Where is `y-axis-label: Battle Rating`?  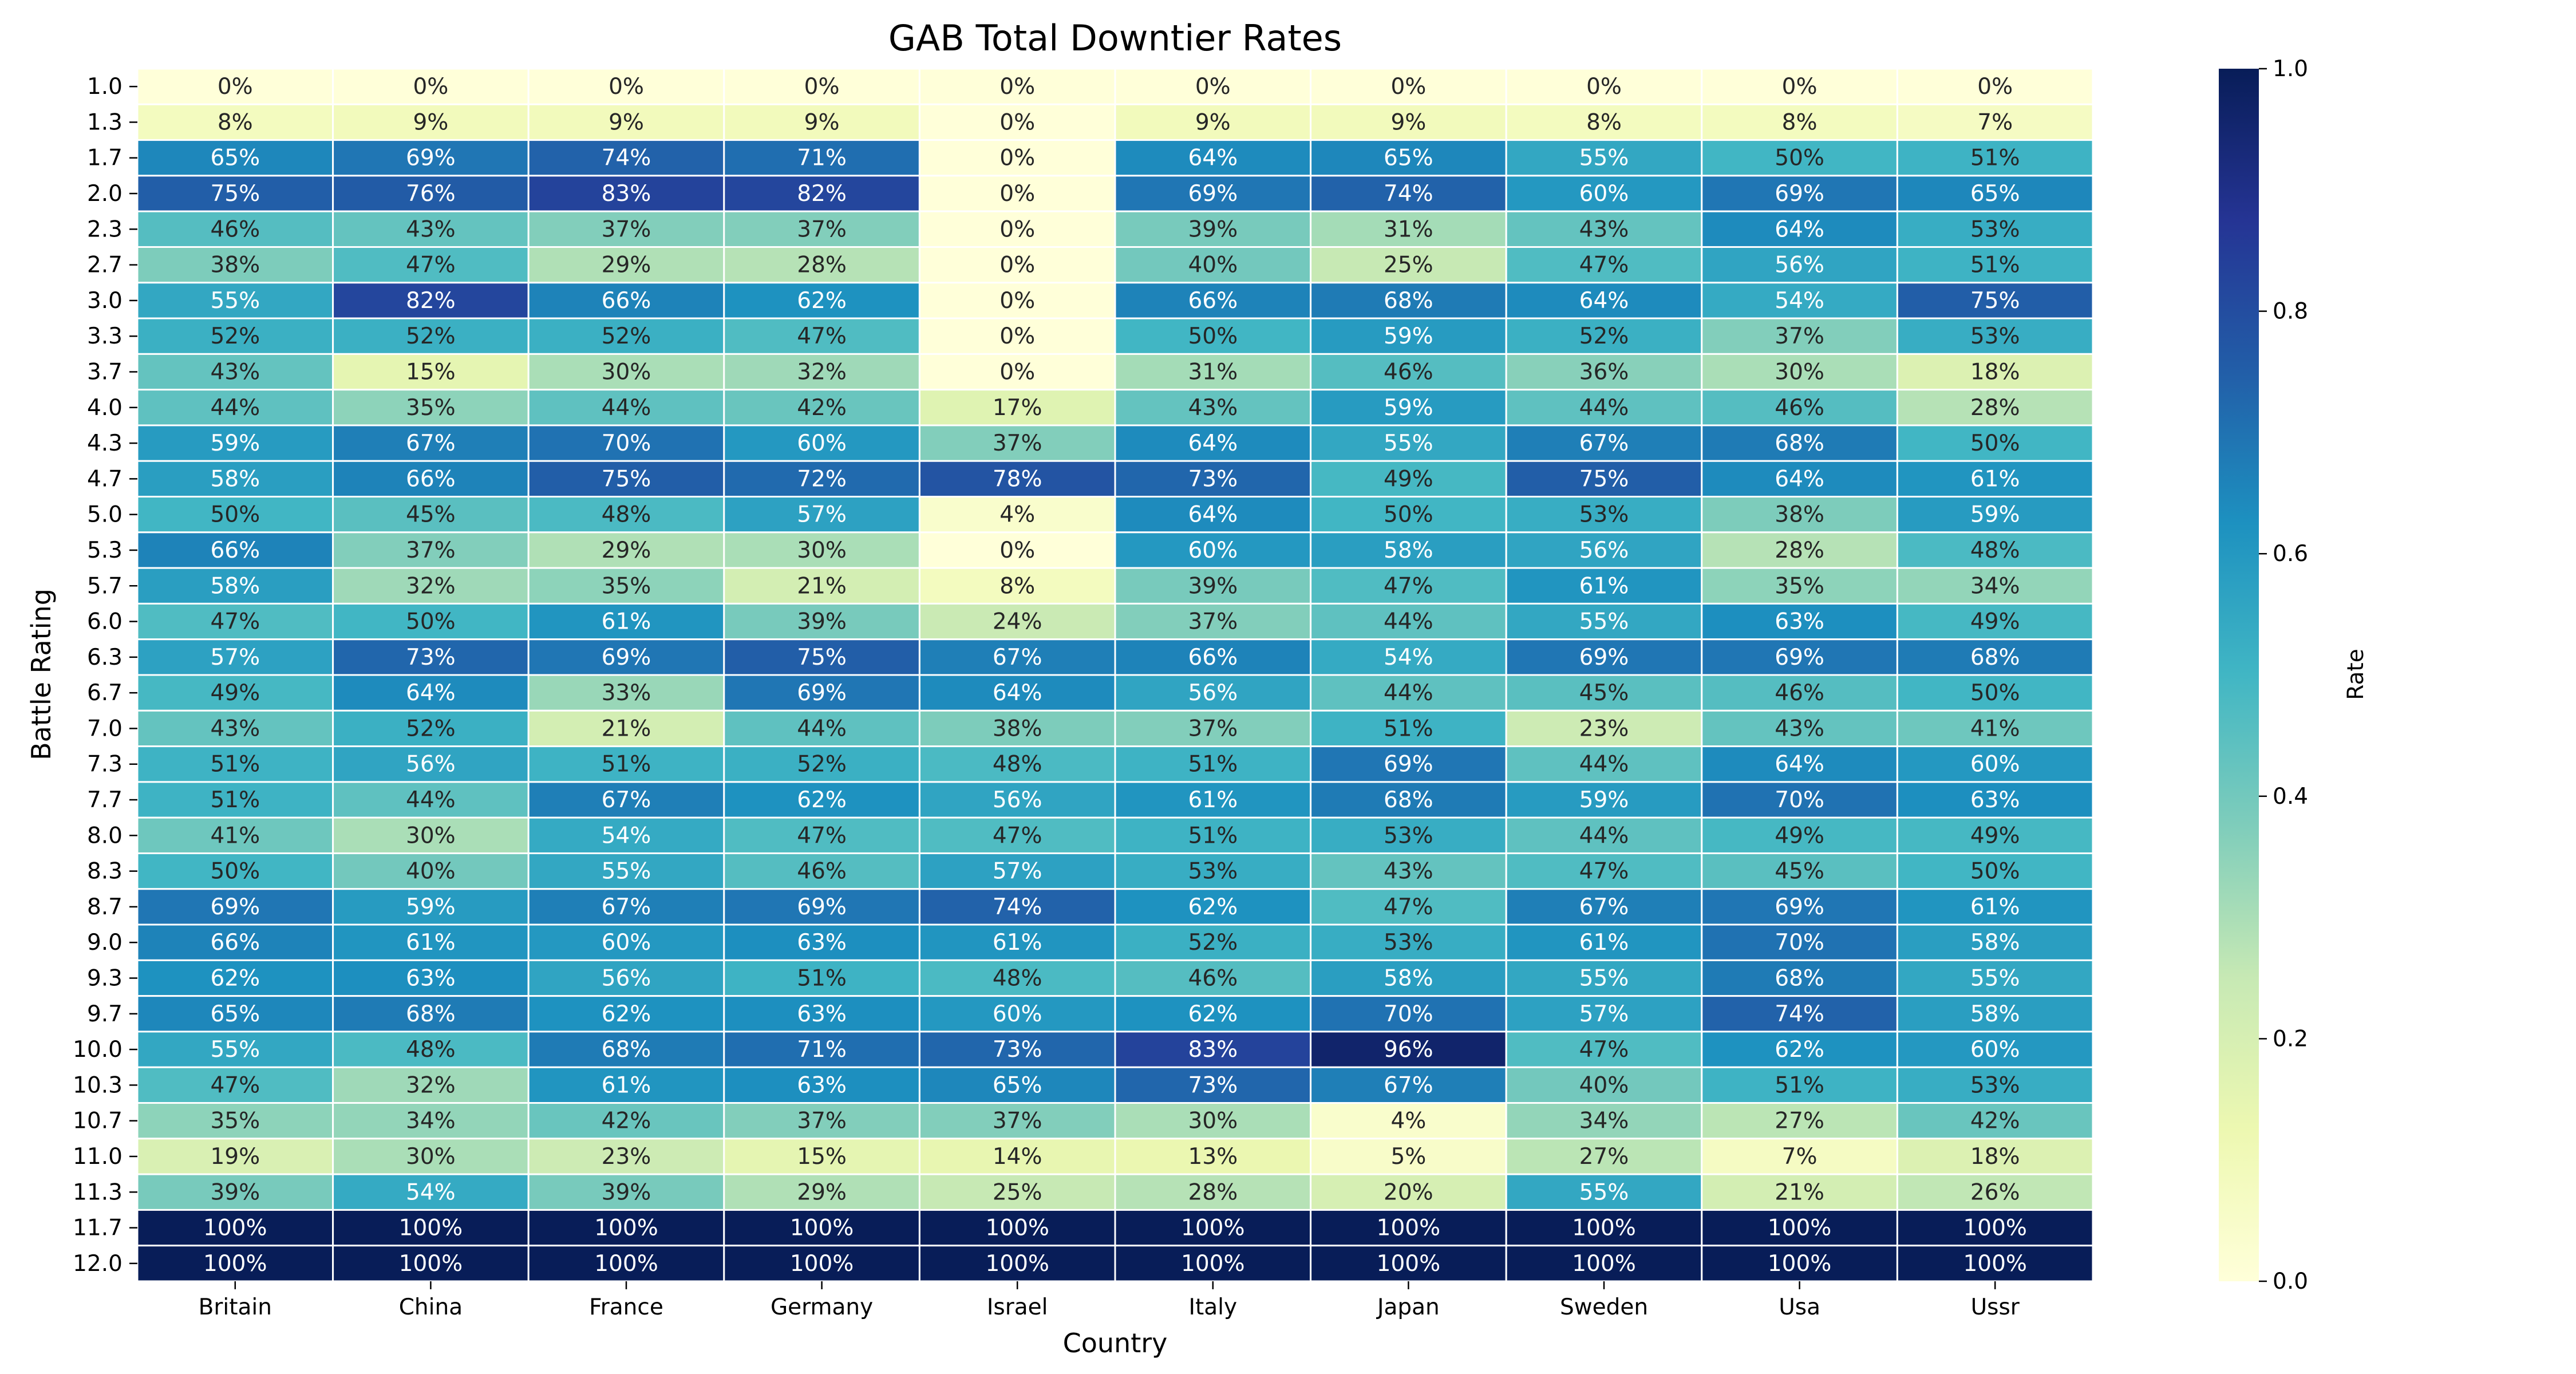
y-axis-label: Battle Rating is located at coordinates (41, 675).